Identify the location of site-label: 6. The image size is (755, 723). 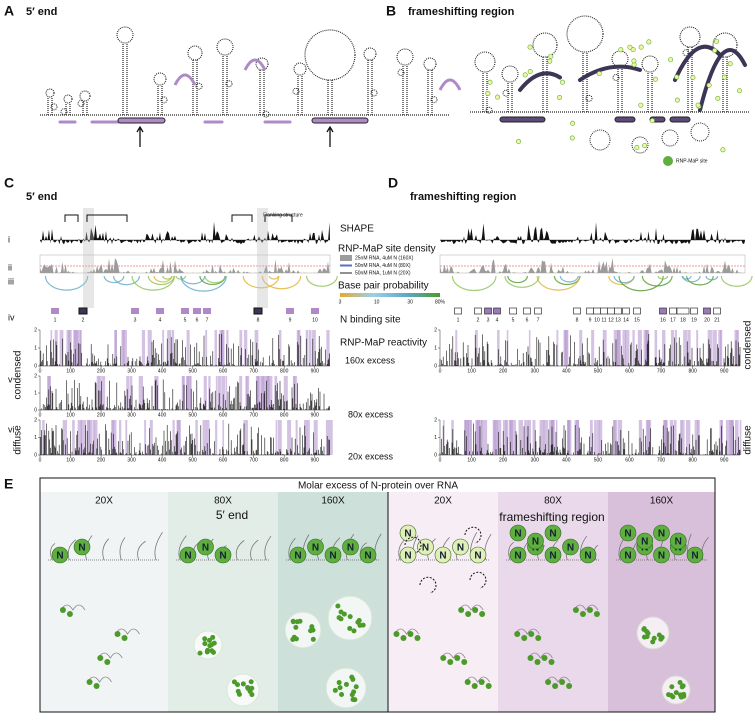
(197, 320).